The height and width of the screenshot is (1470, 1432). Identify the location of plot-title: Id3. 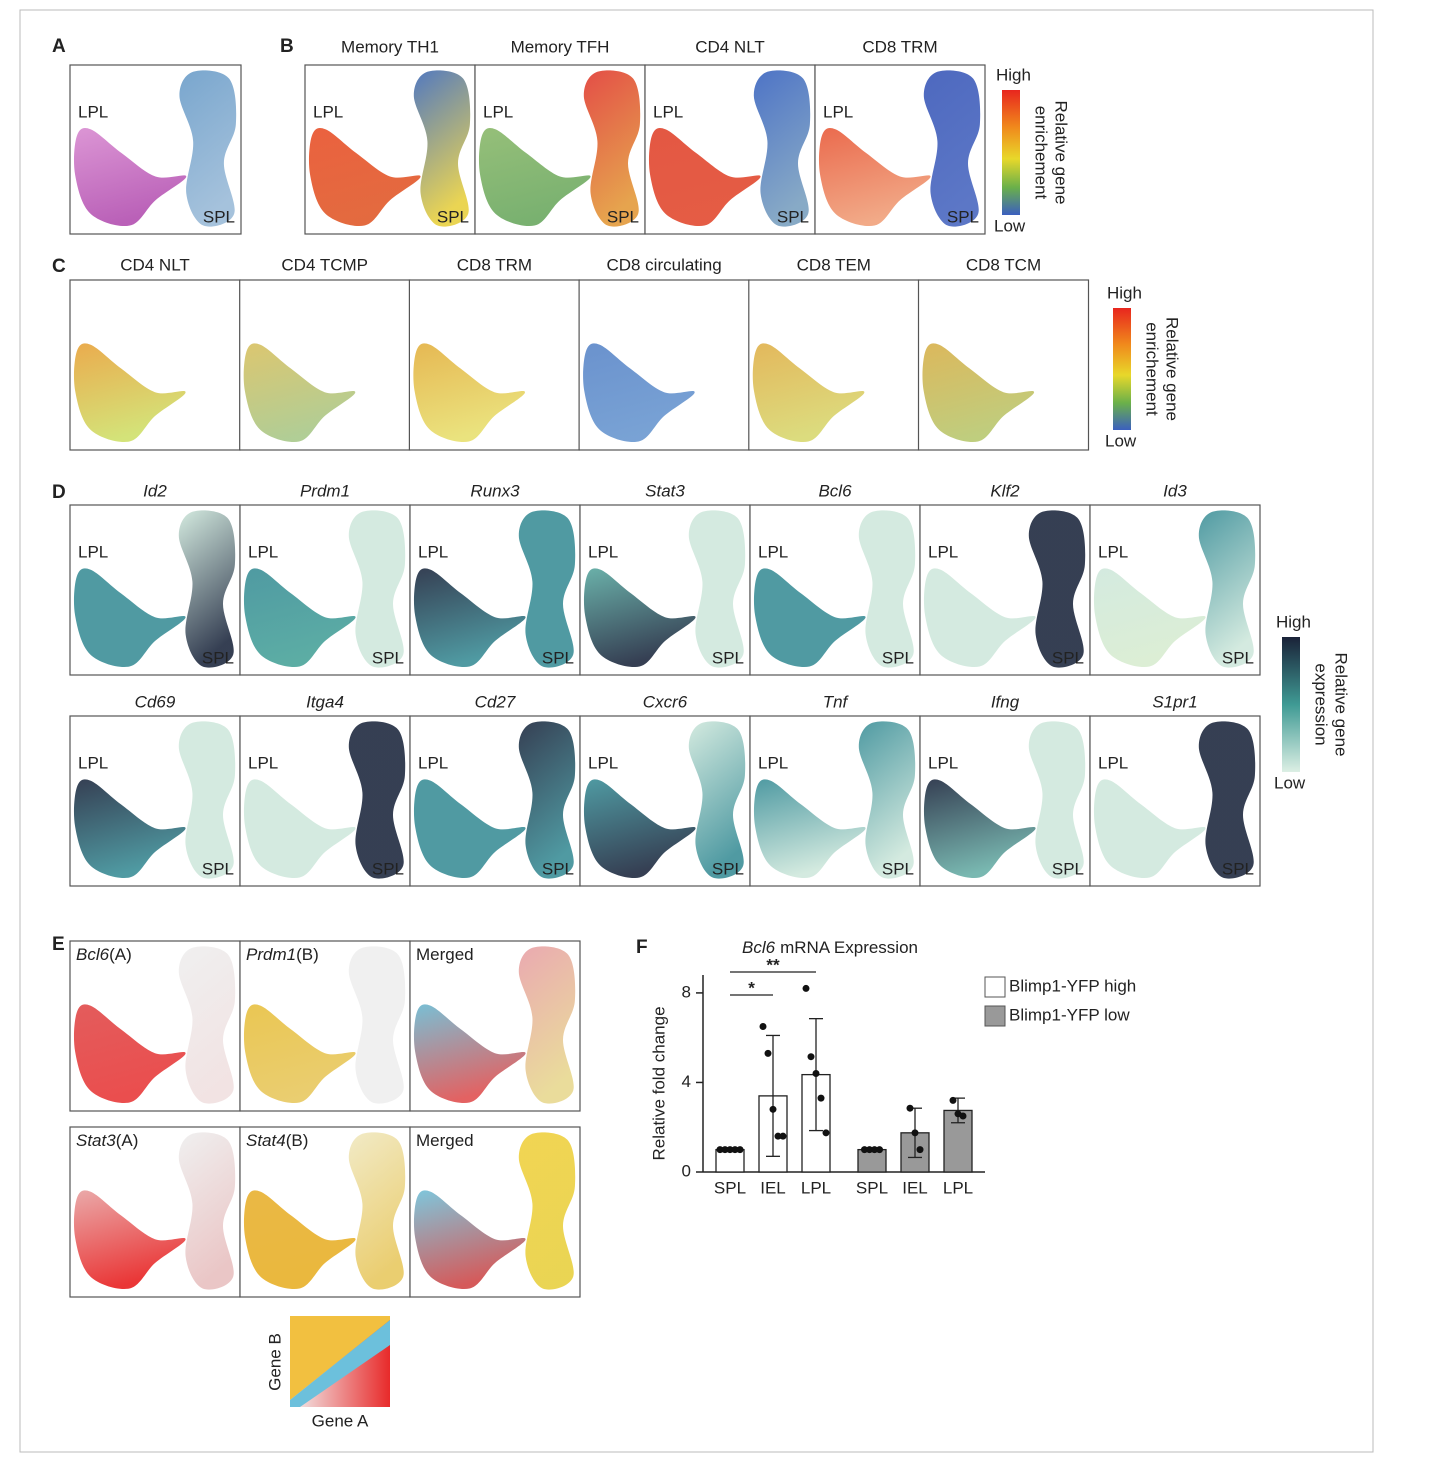
(1175, 490).